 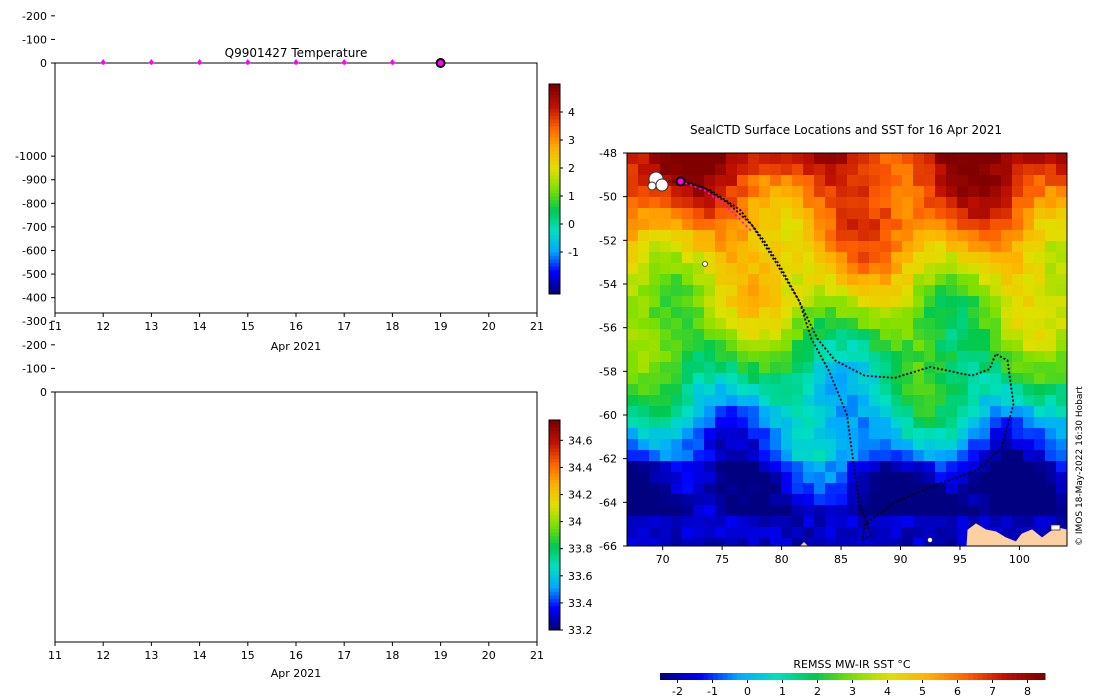 I want to click on colorbar-frame, so click(x=554, y=189).